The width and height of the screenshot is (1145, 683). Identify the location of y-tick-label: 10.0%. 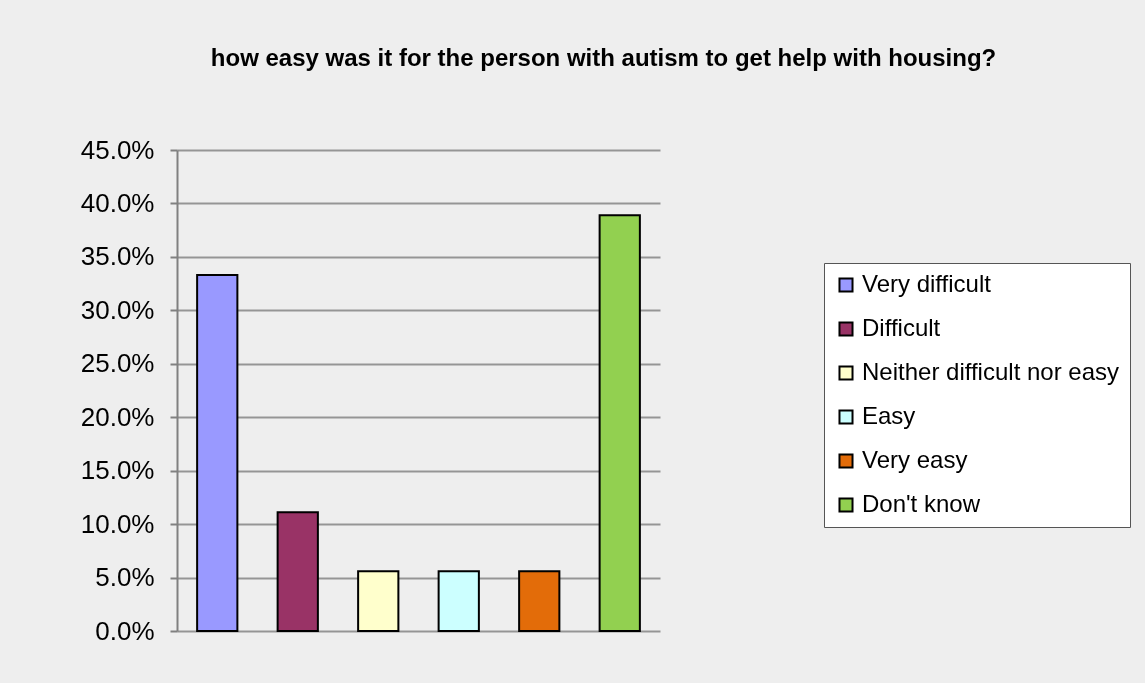
(117, 523).